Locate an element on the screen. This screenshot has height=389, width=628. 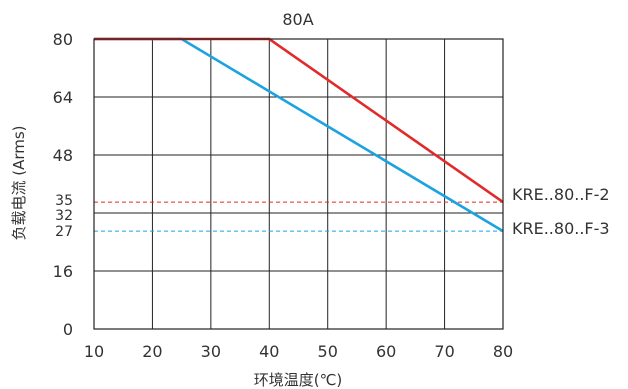
legend-label: KRE..80..F-3 is located at coordinates (561, 228).